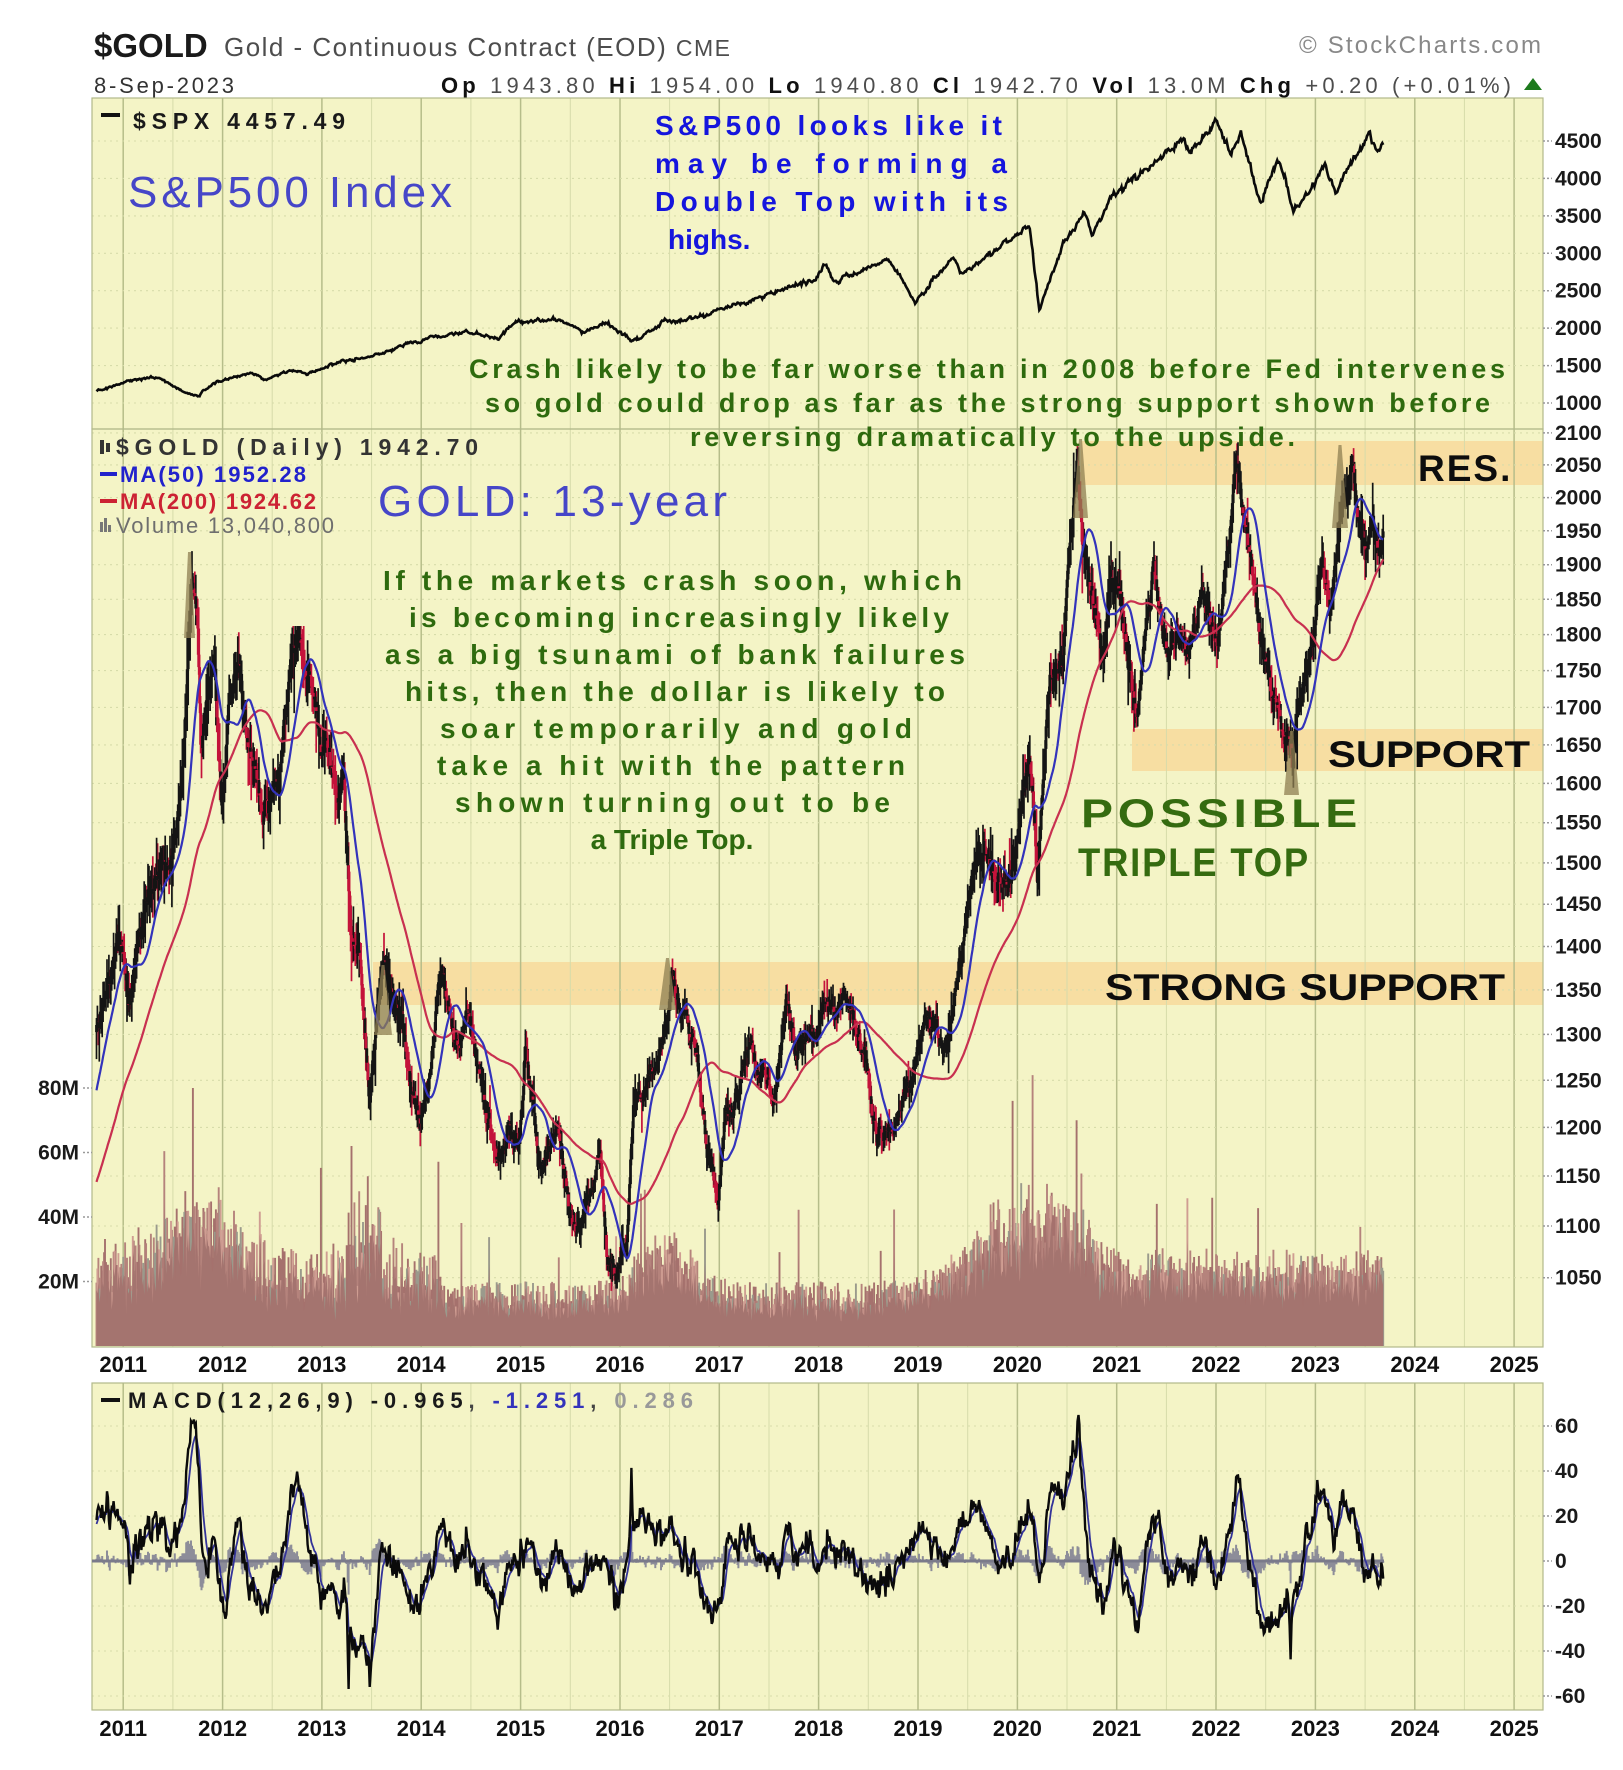 The height and width of the screenshot is (1770, 1623). Describe the element at coordinates (1570, 1651) in the screenshot. I see `svg-text: -40` at that location.